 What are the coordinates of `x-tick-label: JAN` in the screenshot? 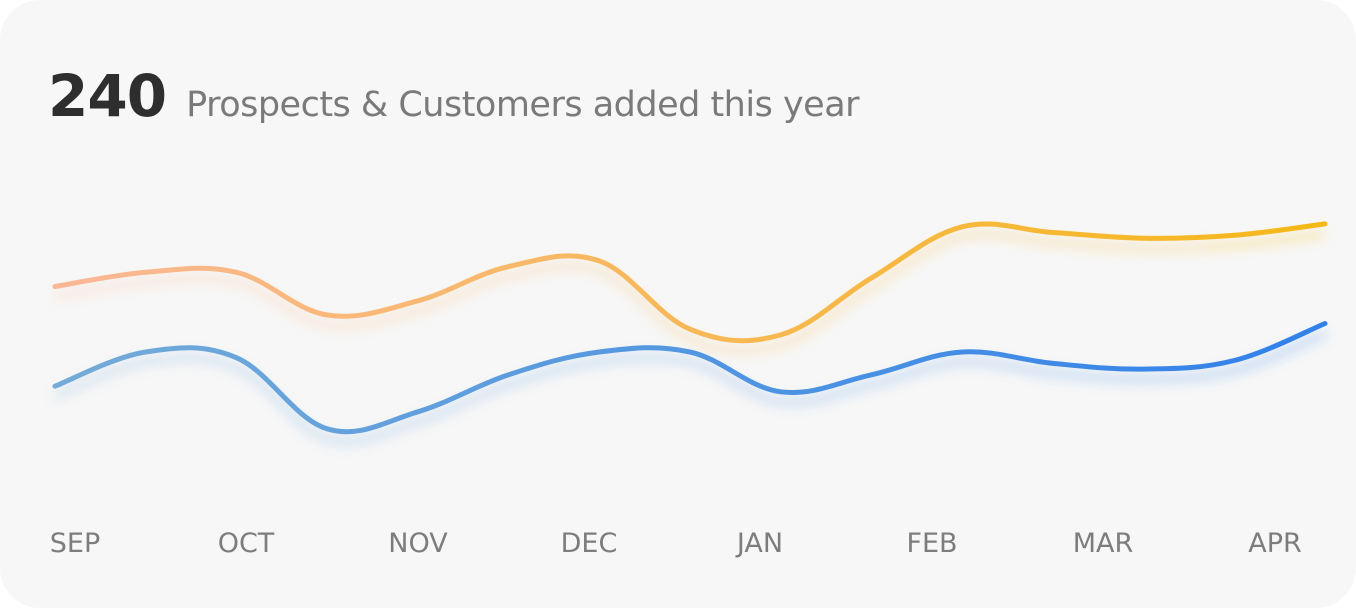 It's located at (759, 543).